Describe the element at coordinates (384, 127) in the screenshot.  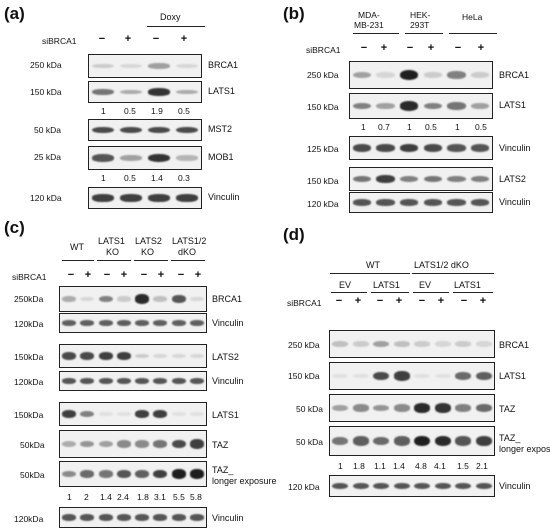
I see `panel-b-quant: 0.7` at that location.